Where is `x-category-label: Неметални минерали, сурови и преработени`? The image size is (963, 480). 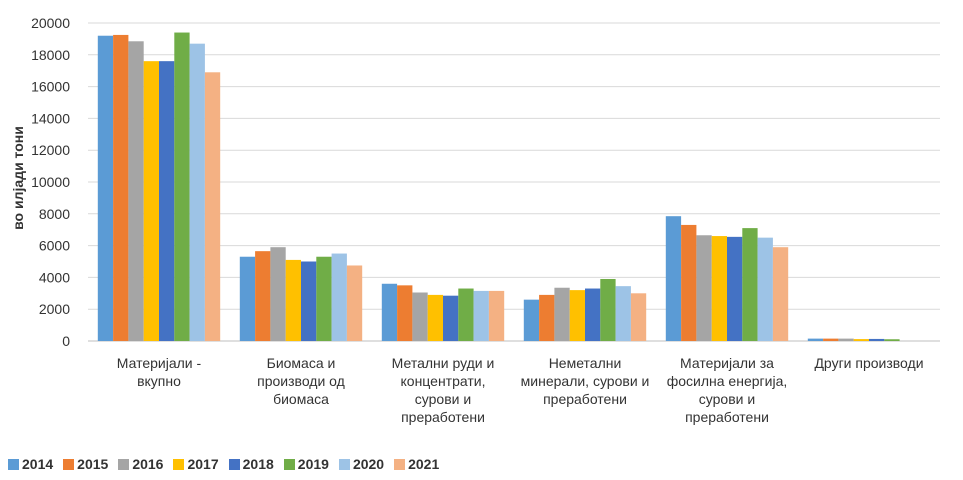 x-category-label: Неметални минерали, сурови и преработени is located at coordinates (585, 381).